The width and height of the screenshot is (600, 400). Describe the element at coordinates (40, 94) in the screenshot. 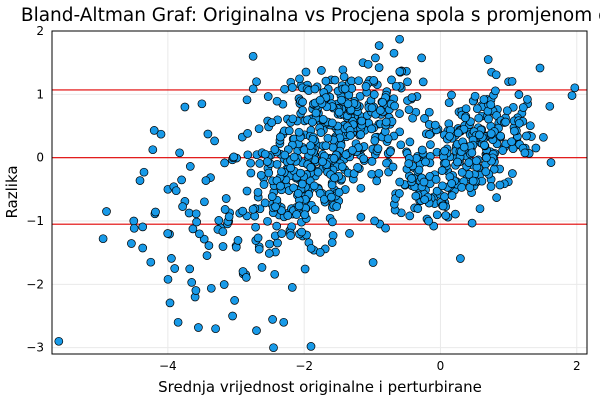

I see `y-tick-label: 1` at that location.